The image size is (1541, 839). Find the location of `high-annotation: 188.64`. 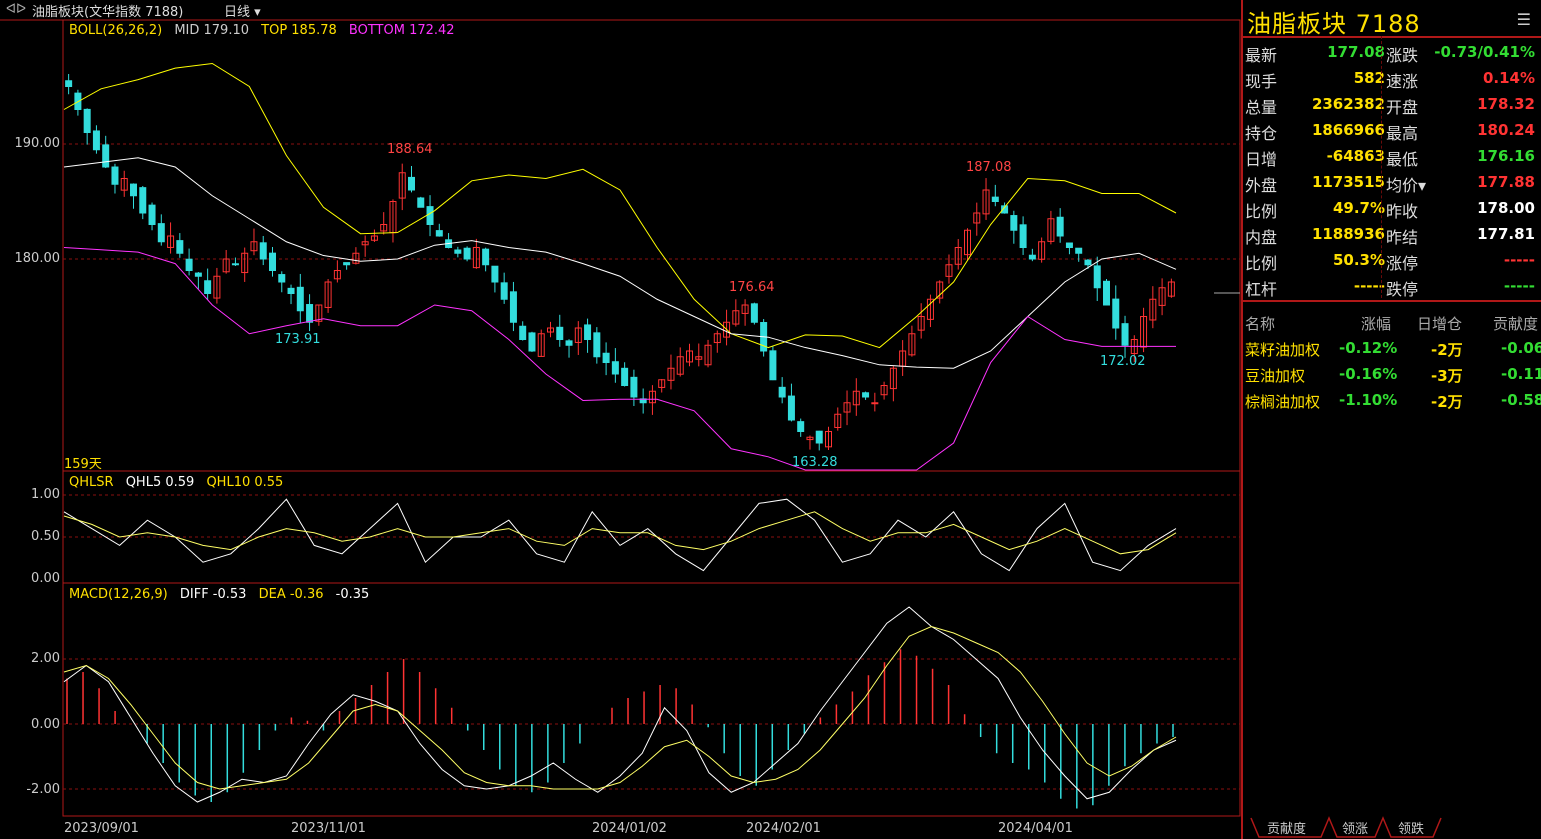

high-annotation: 188.64 is located at coordinates (410, 149).